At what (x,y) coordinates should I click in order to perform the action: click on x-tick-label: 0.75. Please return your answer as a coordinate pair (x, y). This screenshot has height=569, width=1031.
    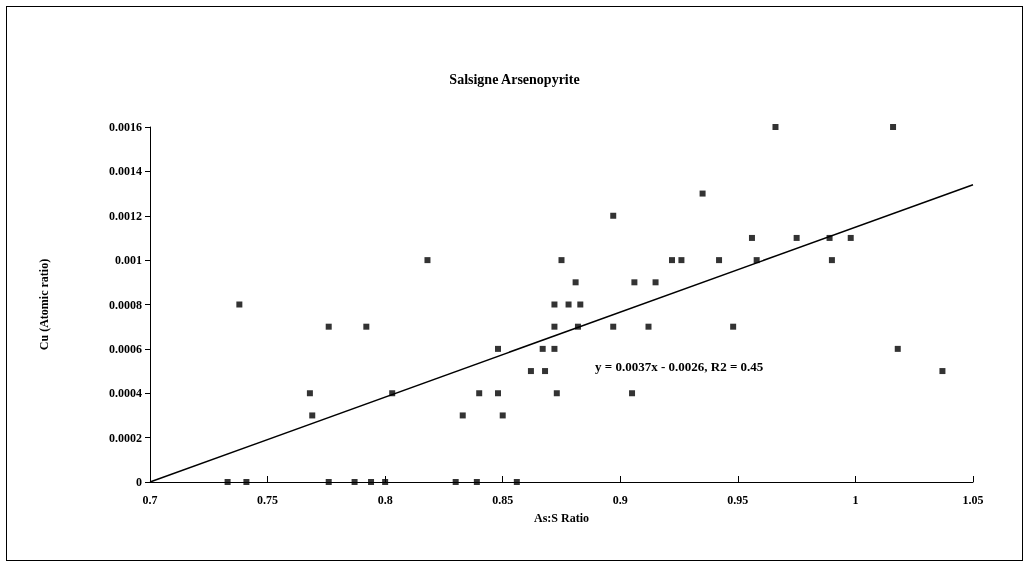
    Looking at the image, I should click on (268, 500).